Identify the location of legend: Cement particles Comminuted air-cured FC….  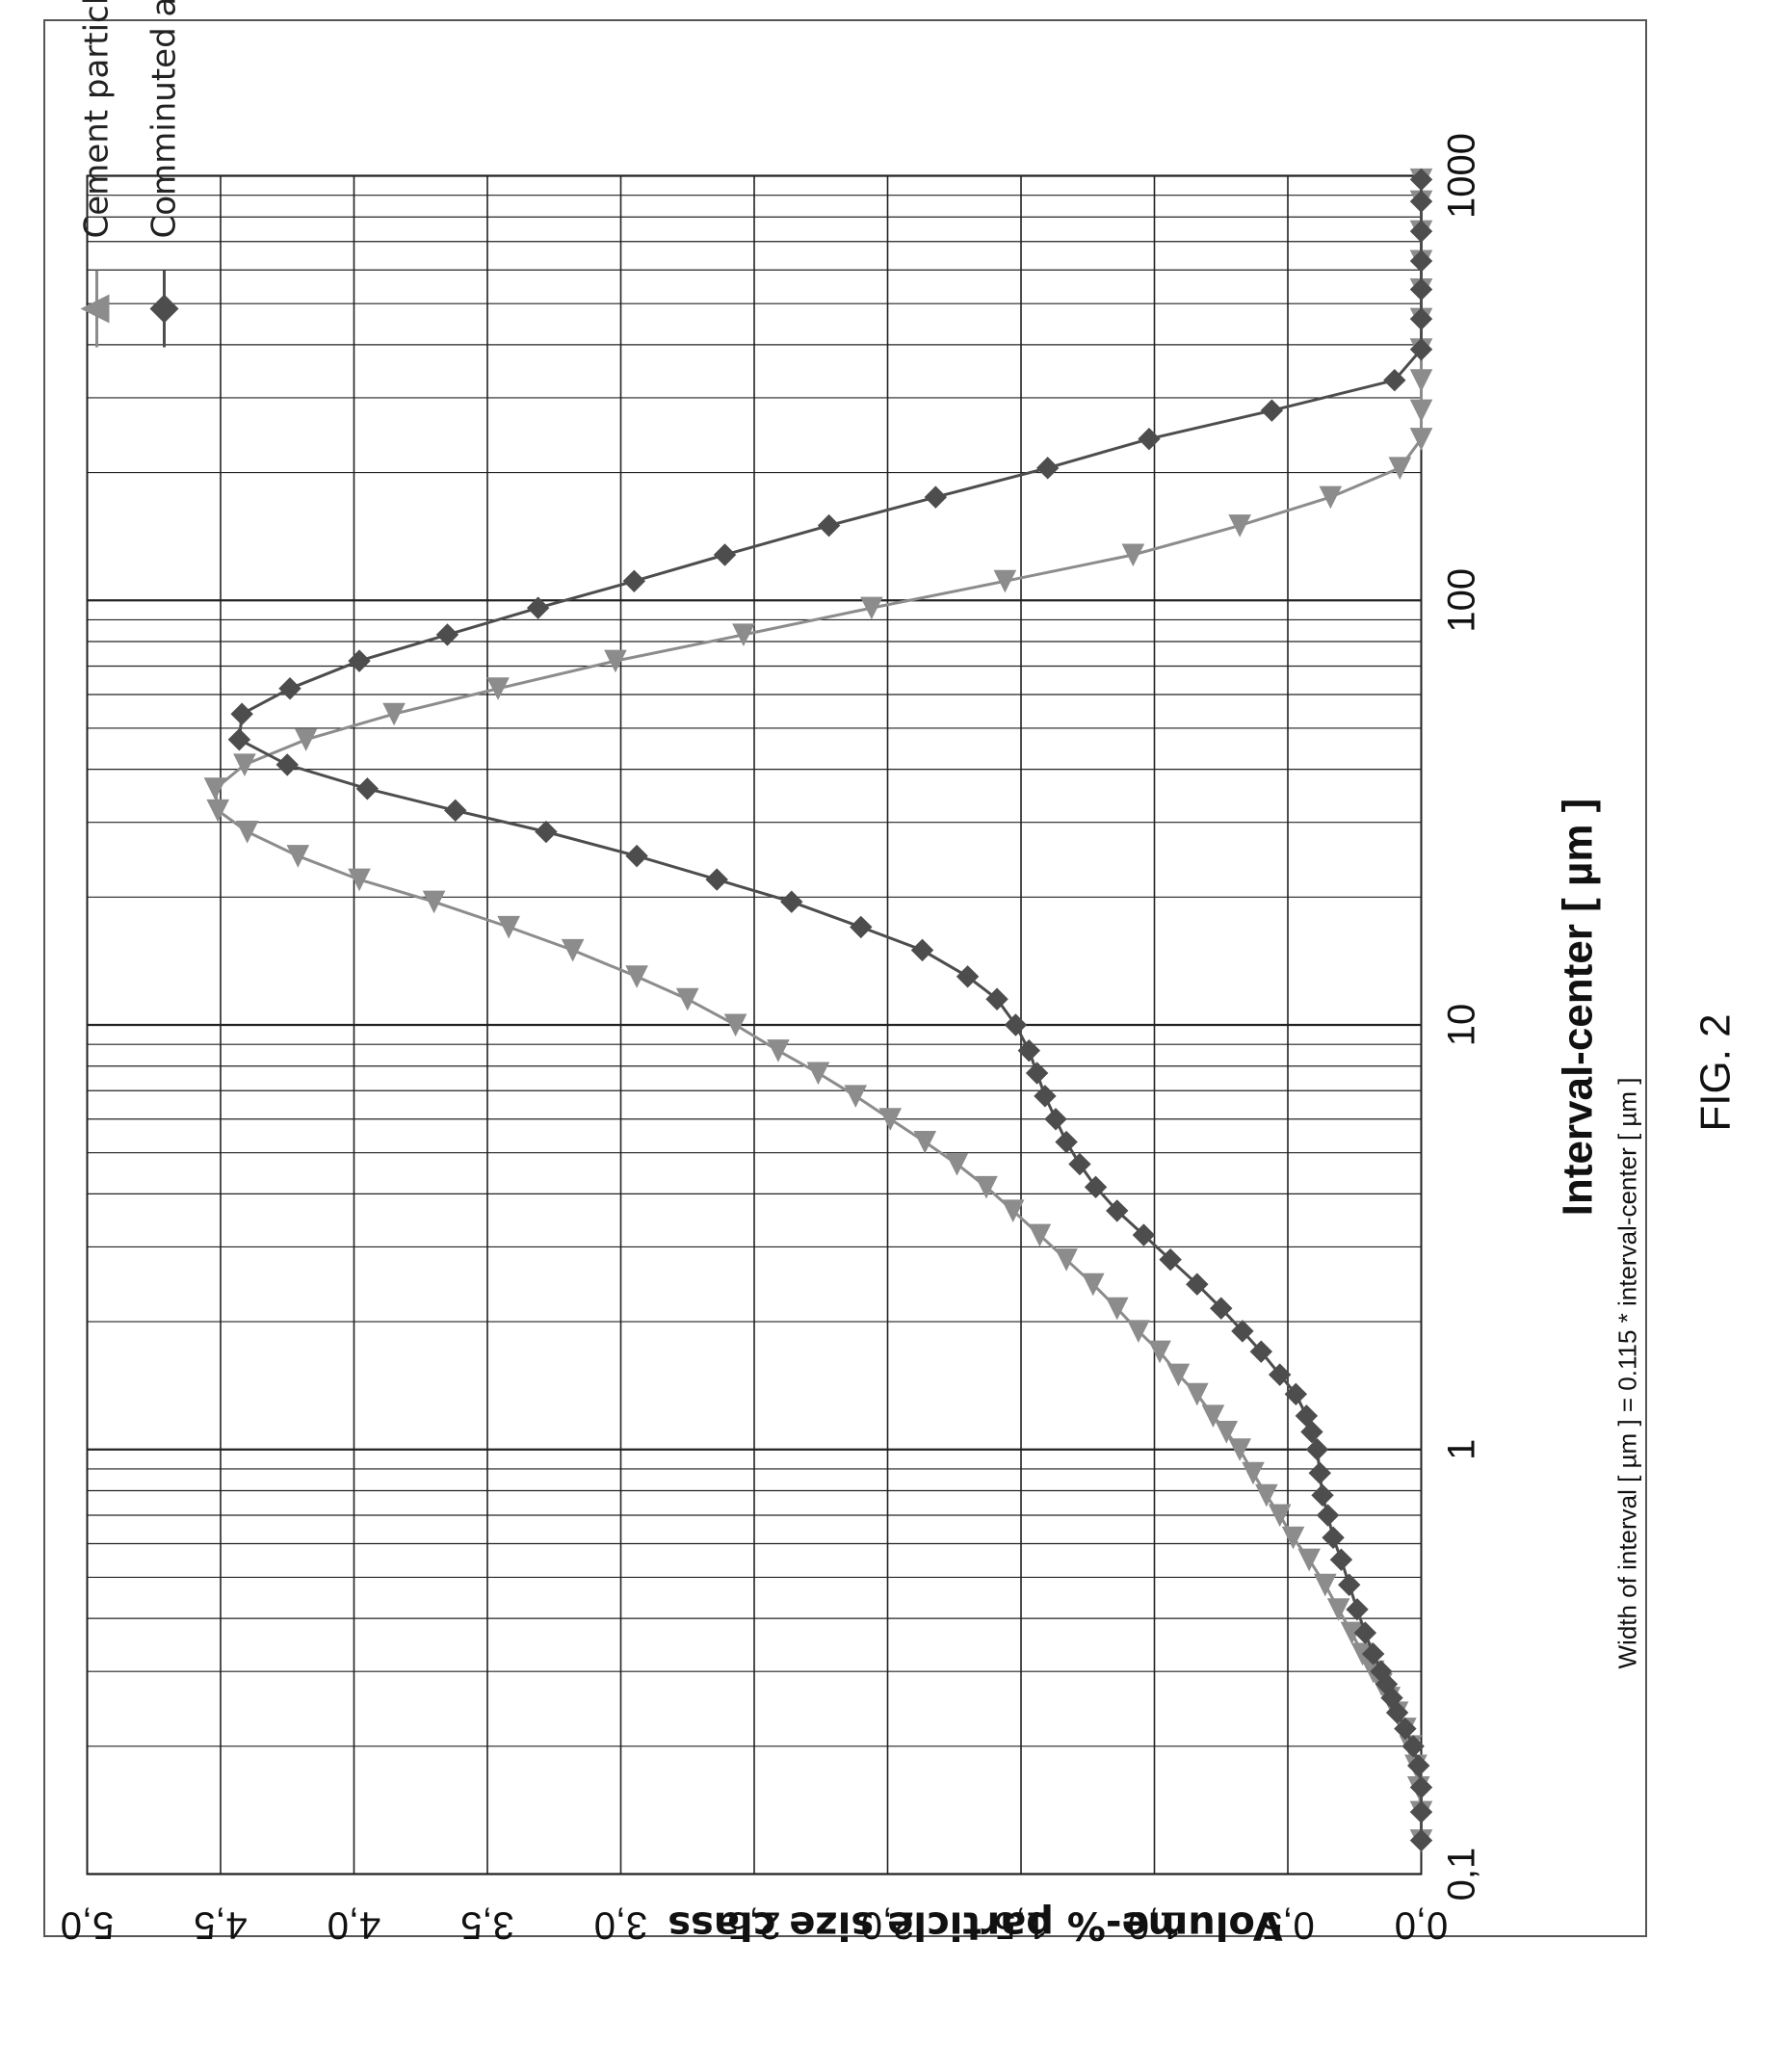
(131, 174).